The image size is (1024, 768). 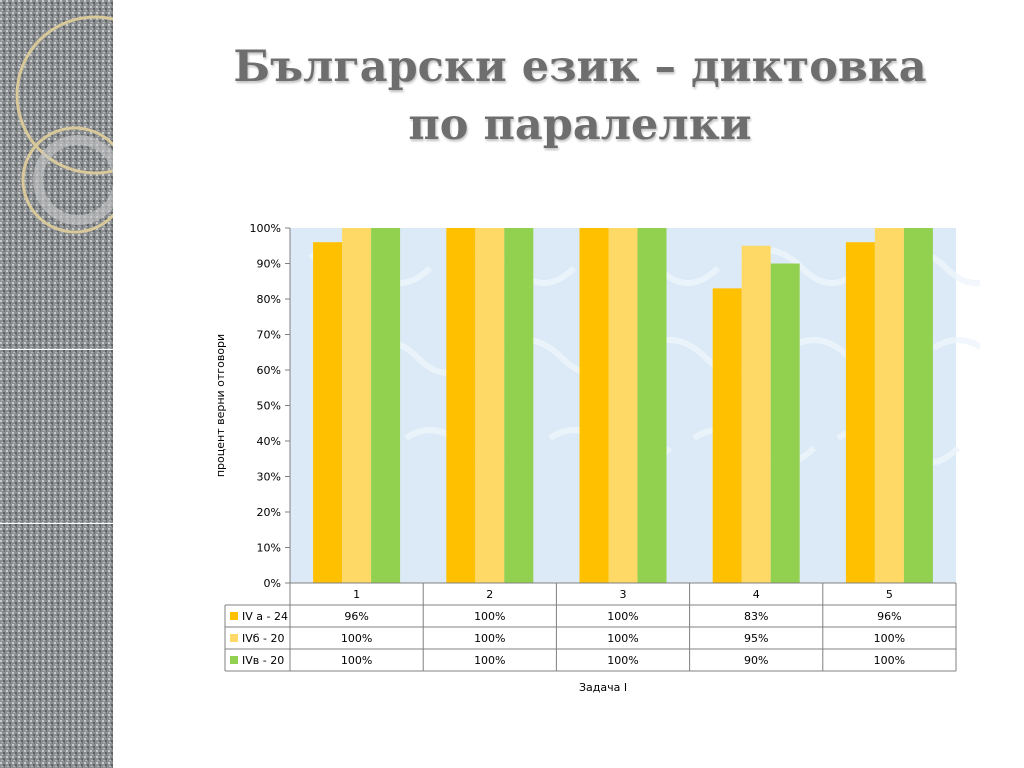 What do you see at coordinates (580, 67) in the screenshot?
I see `title-line-1: Български език – диктовка` at bounding box center [580, 67].